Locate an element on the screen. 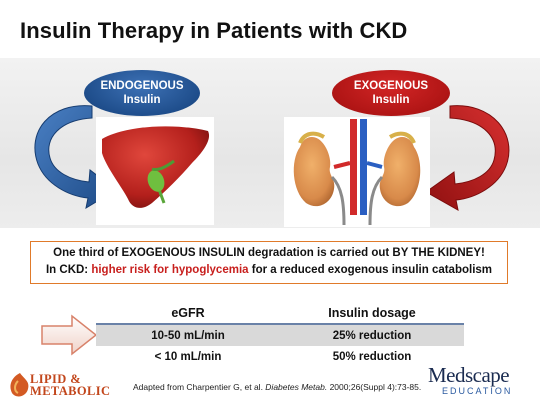 This screenshot has height=405, width=540. kidney-image is located at coordinates (357, 172).